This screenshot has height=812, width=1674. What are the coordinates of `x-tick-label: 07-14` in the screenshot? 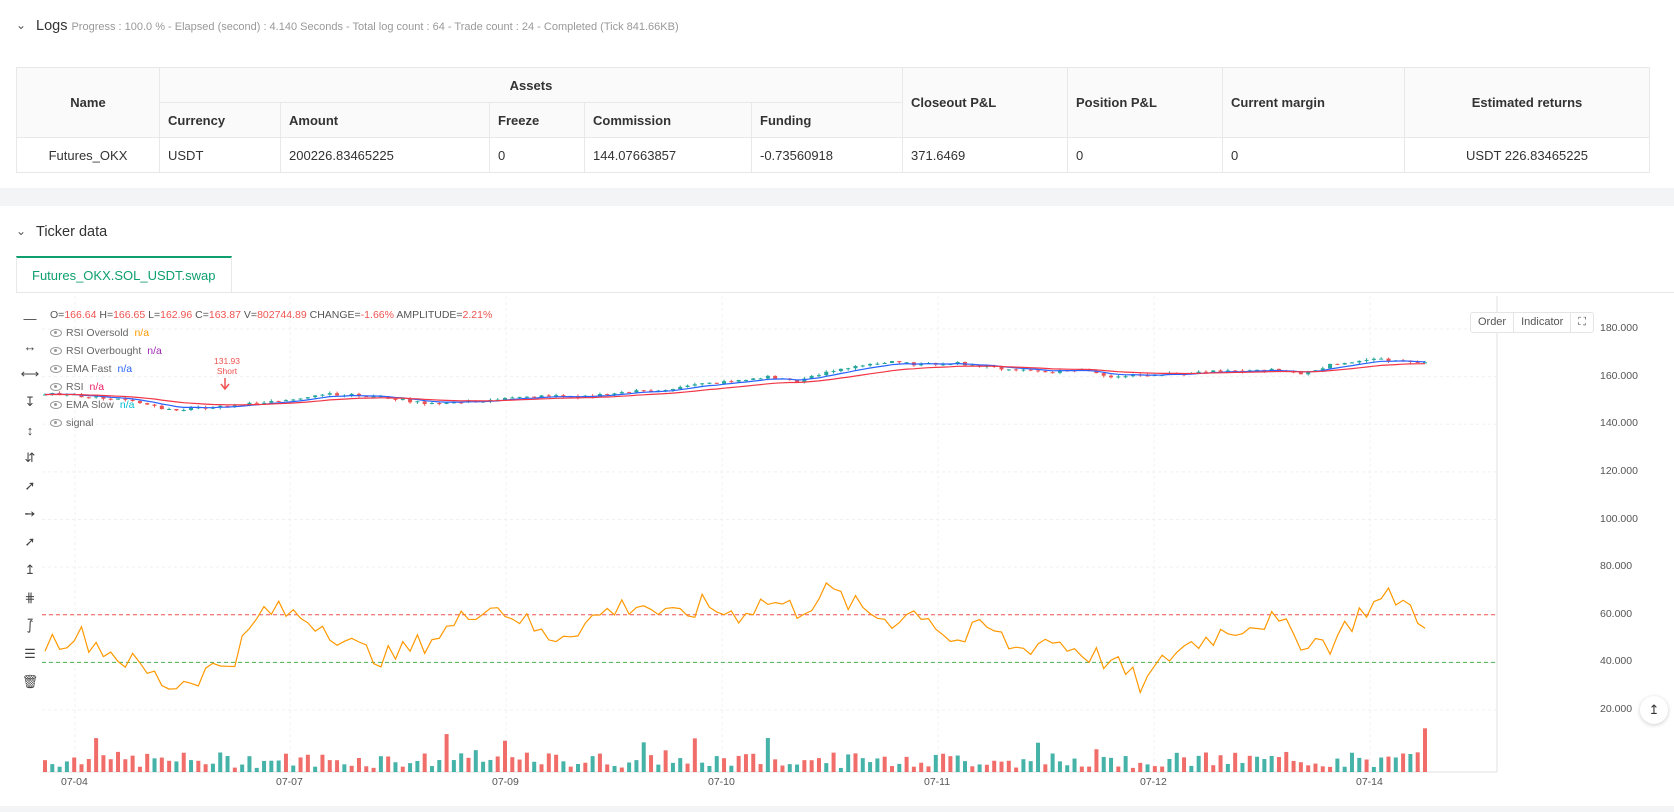 It's located at (1369, 782).